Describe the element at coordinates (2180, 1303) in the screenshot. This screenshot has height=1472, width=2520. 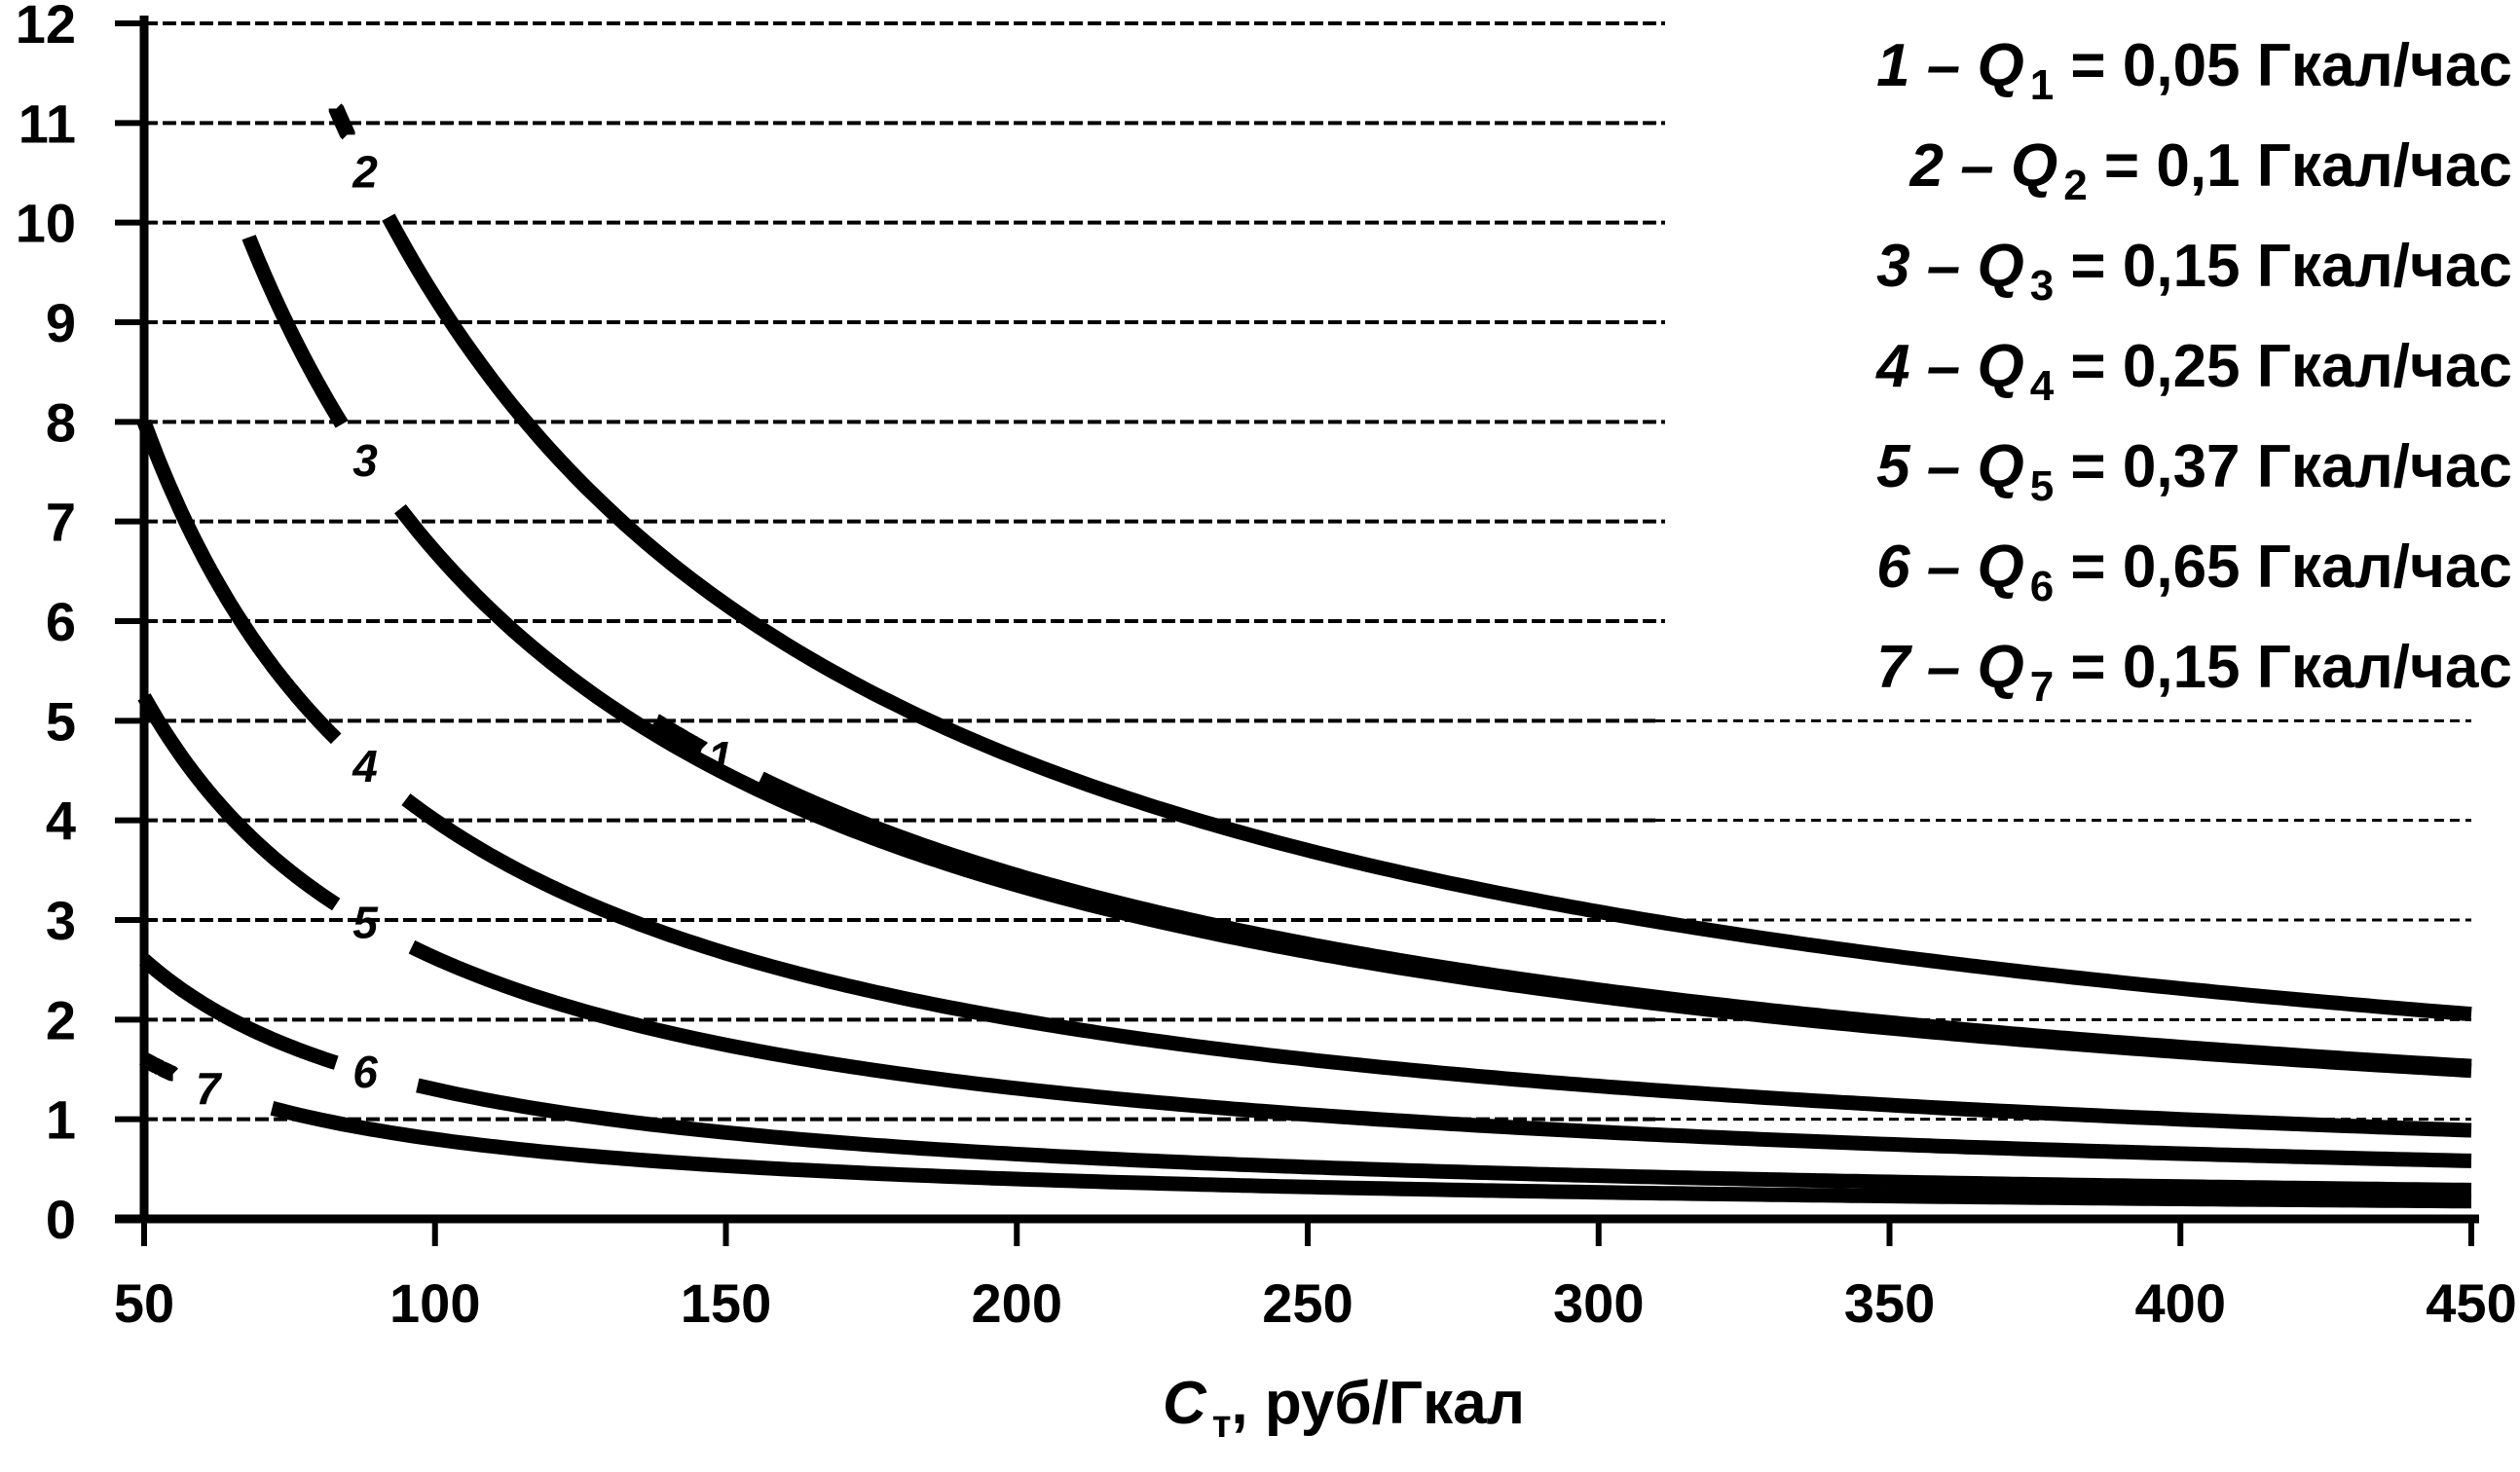
I see `x-tick-label-400: 400` at that location.